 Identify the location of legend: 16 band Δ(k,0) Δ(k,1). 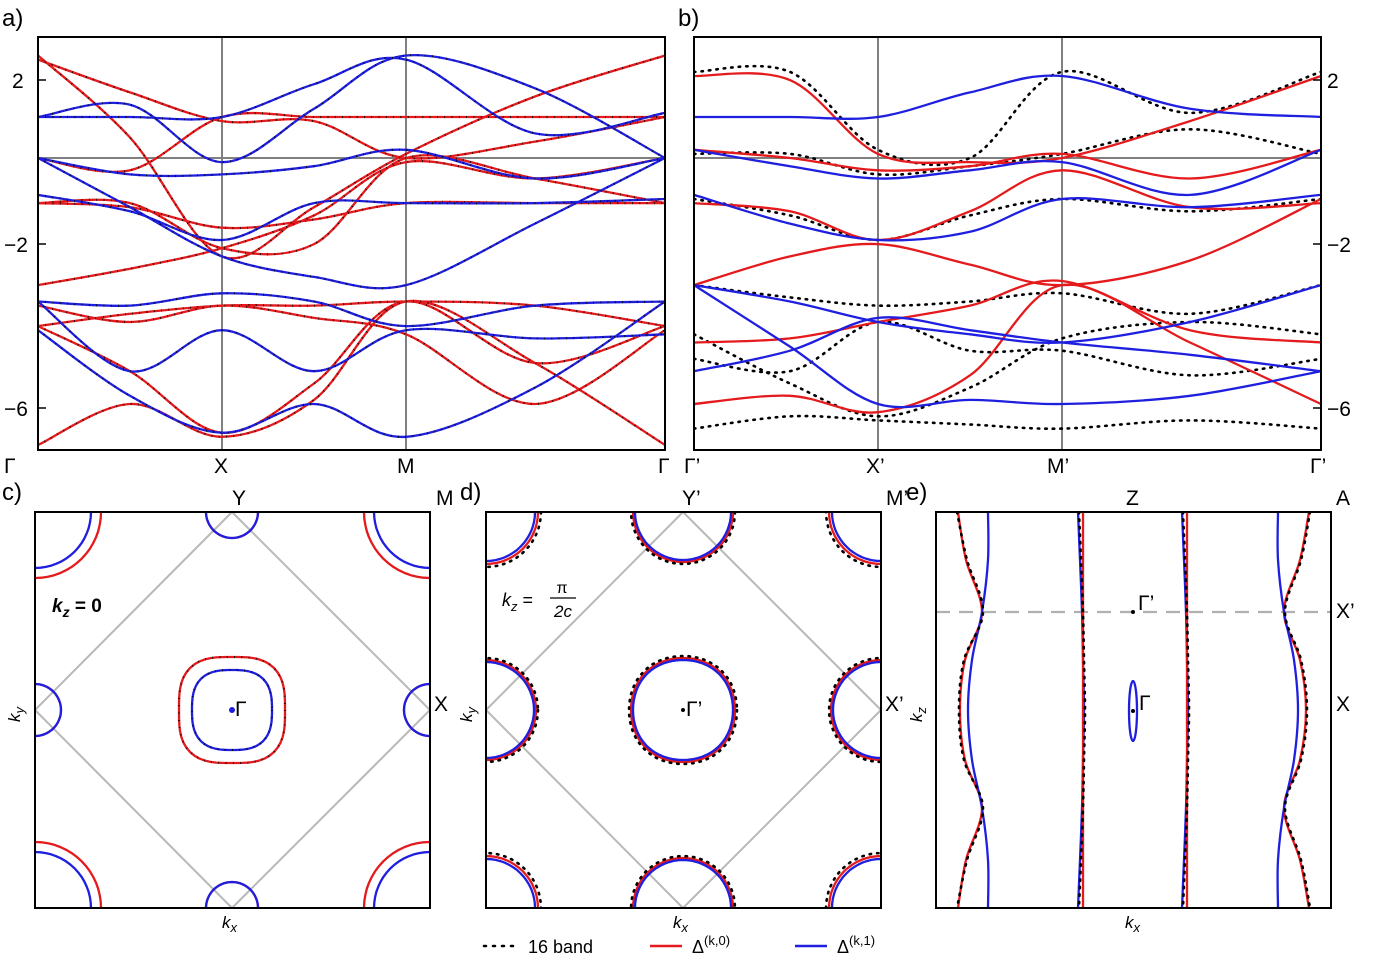
(678, 945).